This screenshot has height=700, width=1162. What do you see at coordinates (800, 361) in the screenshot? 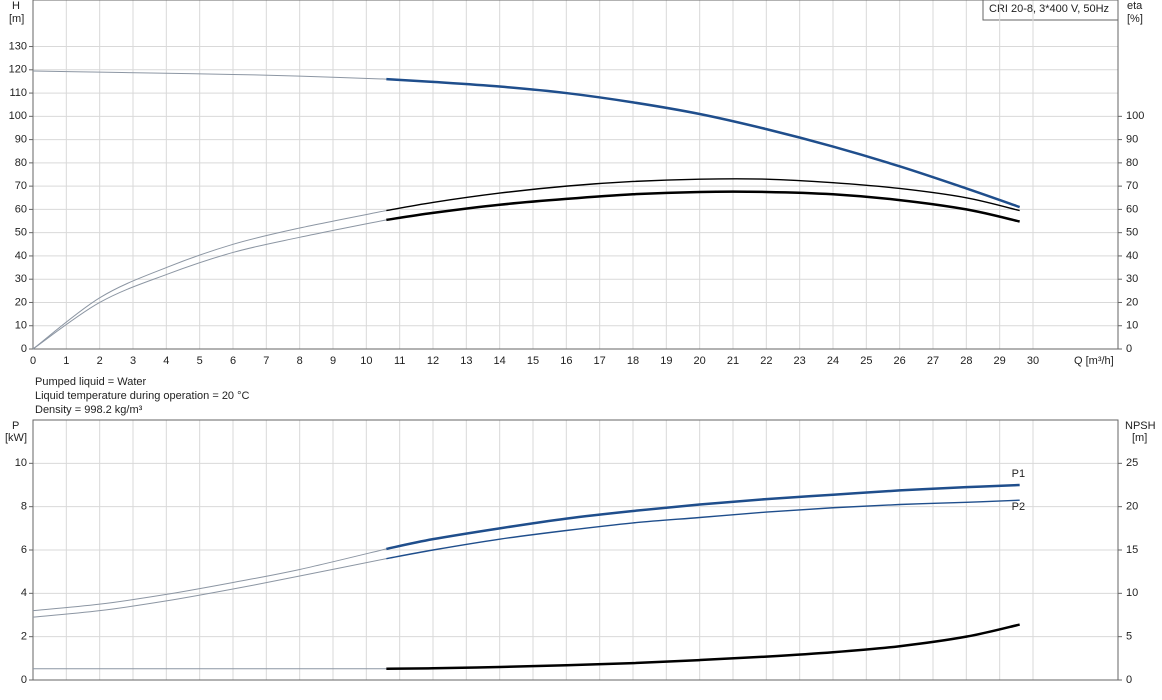
I see `x-tick-label: 23` at bounding box center [800, 361].